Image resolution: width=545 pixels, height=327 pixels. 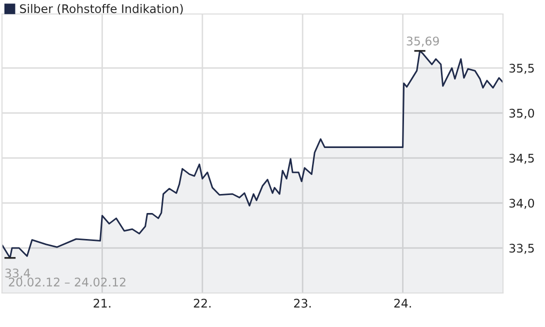 I want to click on annotation: 35,69, so click(x=422, y=41).